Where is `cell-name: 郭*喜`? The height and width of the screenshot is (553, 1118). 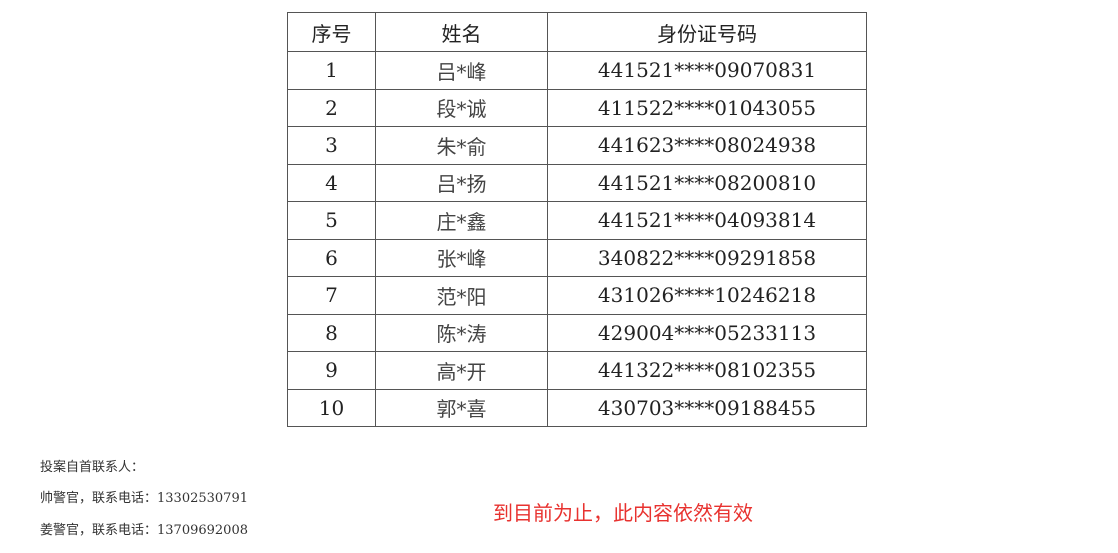
cell-name: 郭*喜 is located at coordinates (461, 407).